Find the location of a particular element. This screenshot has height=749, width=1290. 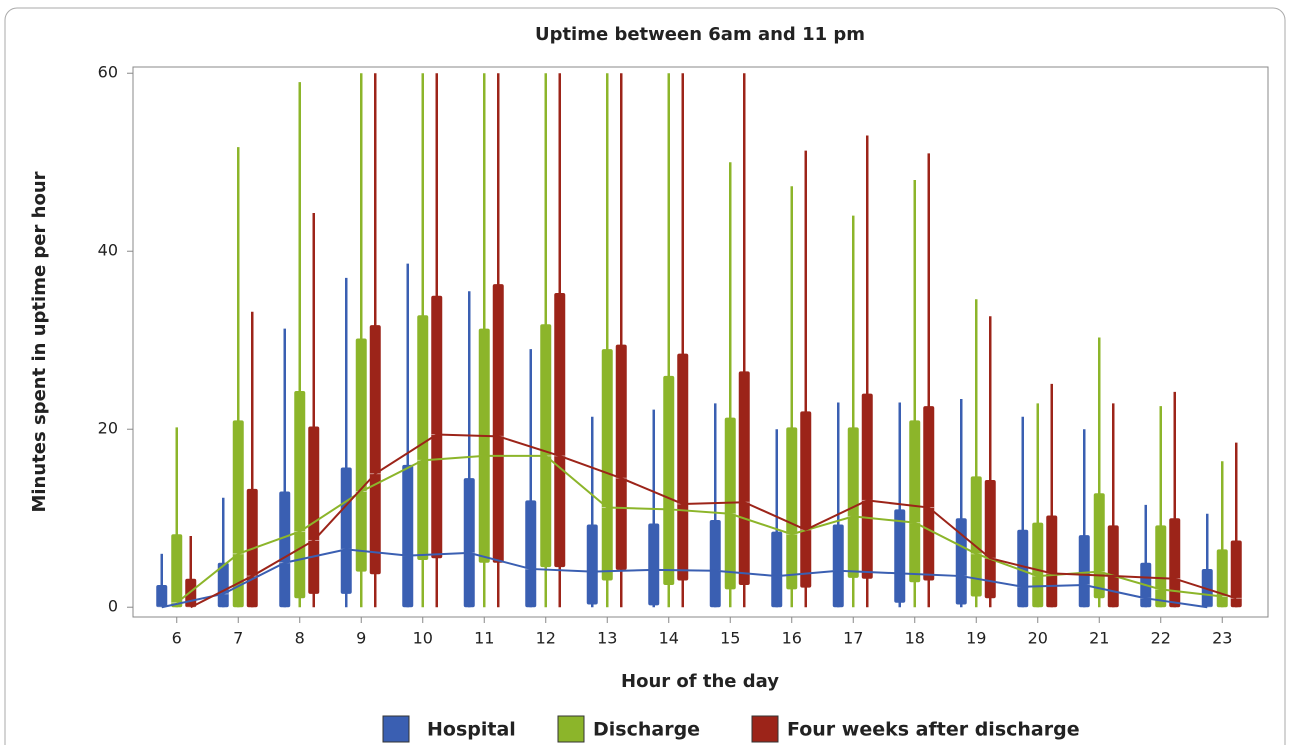

y-tick-label: 0 is located at coordinates (113, 606).